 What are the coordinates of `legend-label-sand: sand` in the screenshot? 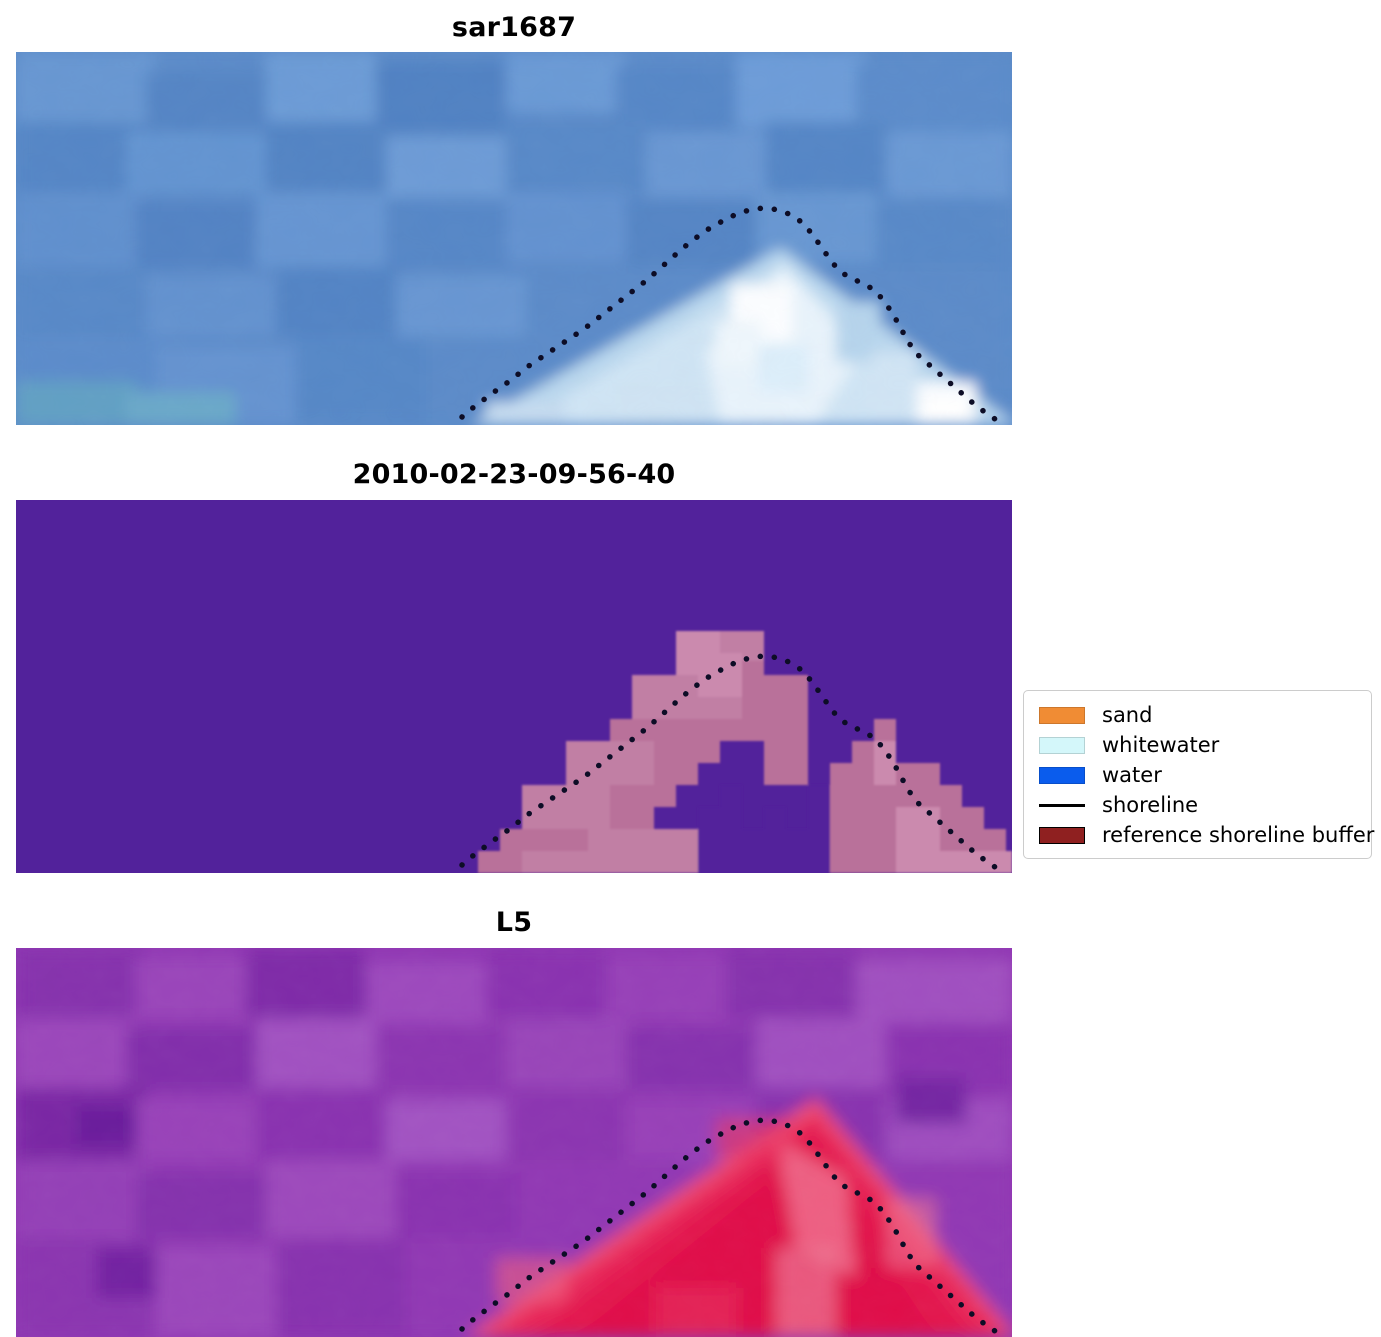 It's located at (1127, 714).